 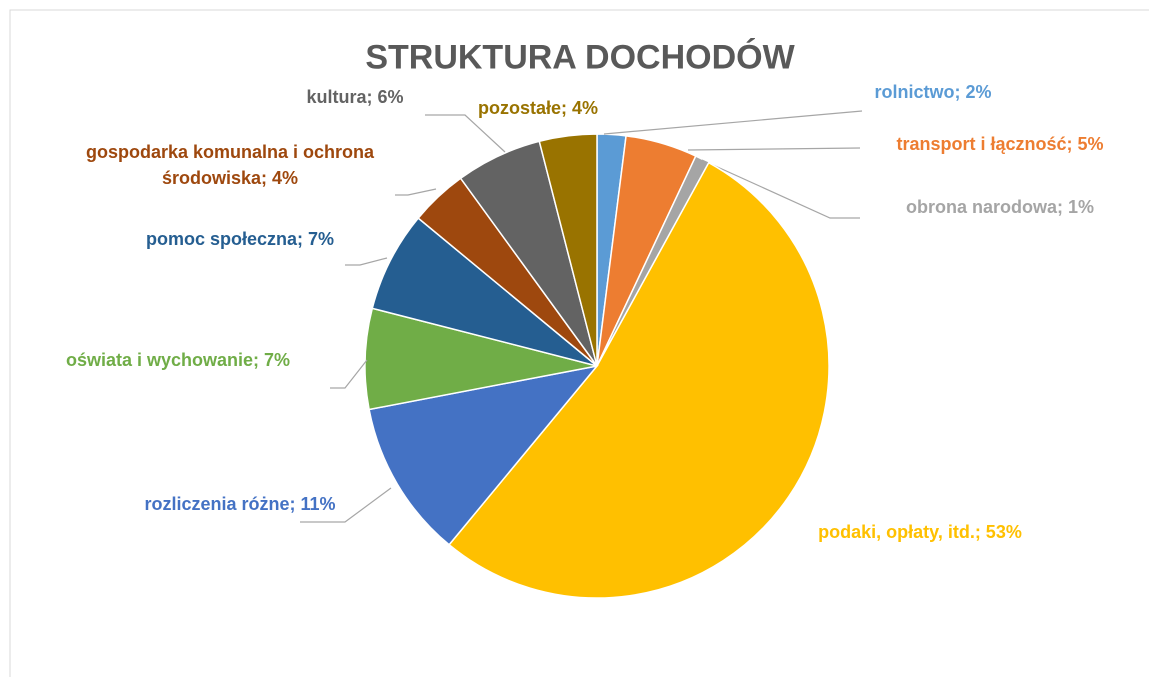 What do you see at coordinates (538, 108) in the screenshot?
I see `data-label: pozostałe; 4%` at bounding box center [538, 108].